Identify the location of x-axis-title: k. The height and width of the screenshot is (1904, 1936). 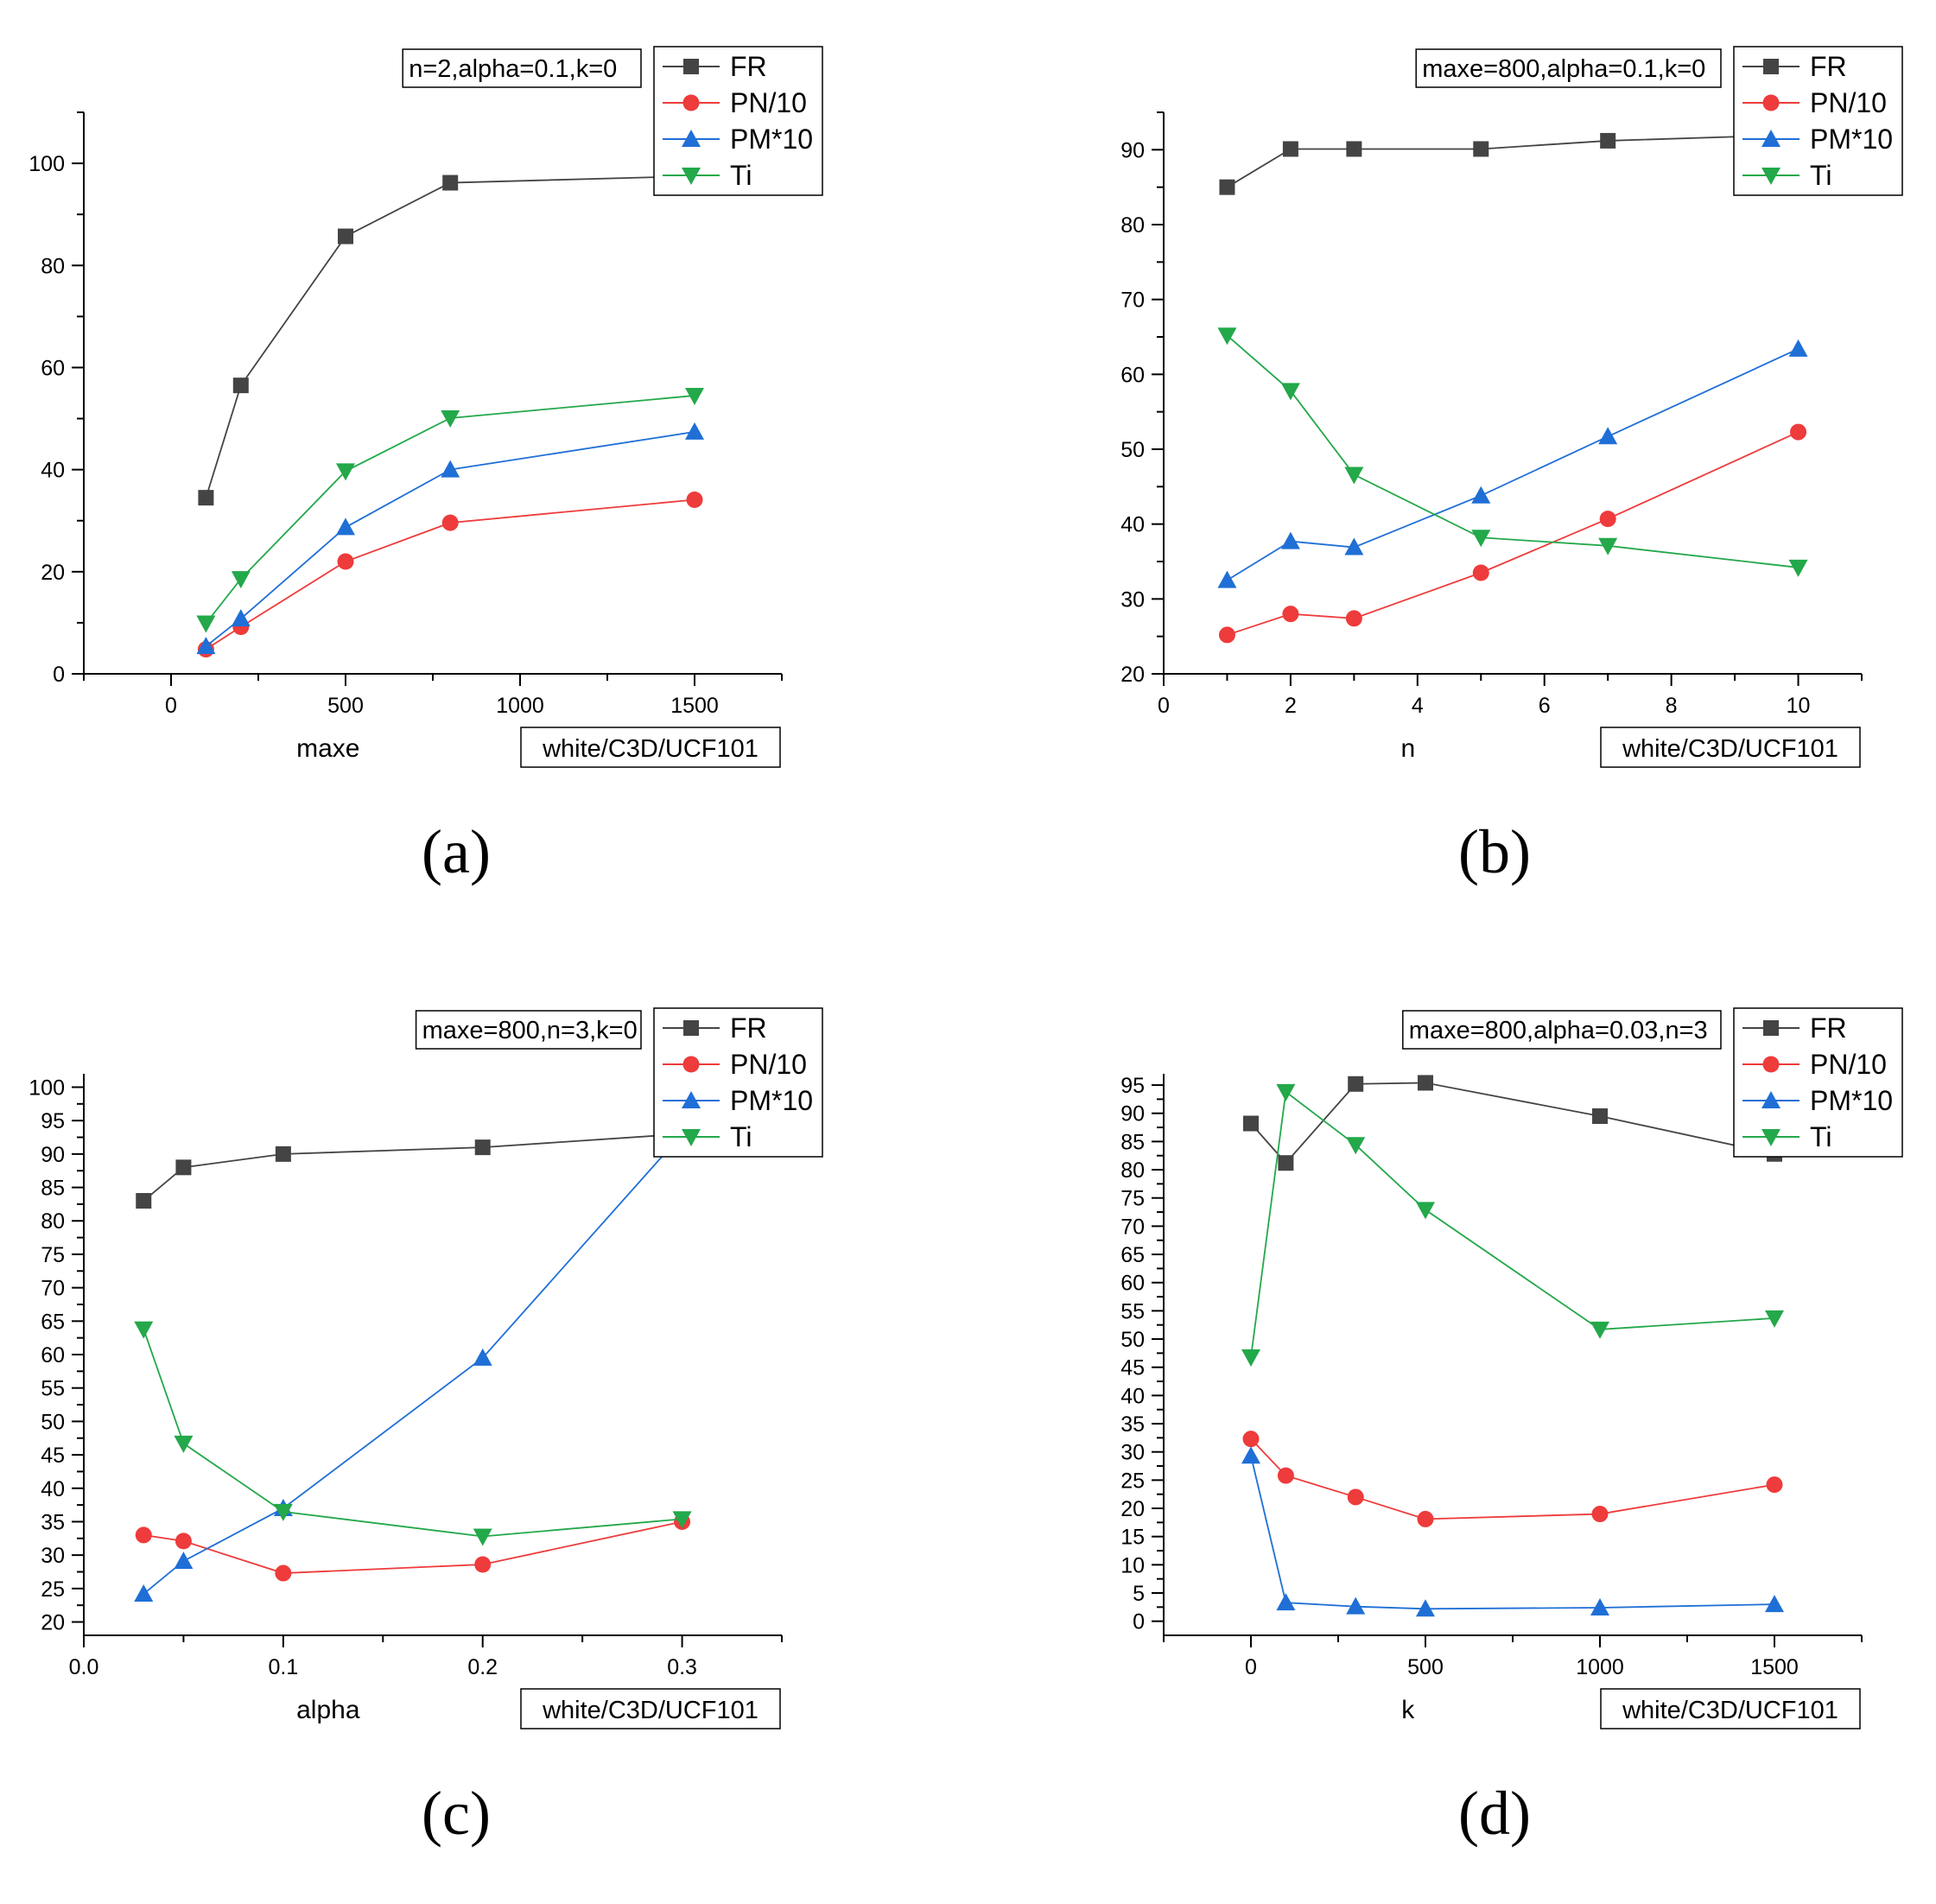
(1408, 1710).